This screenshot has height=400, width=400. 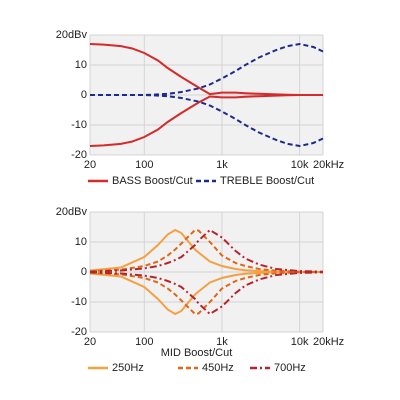 What do you see at coordinates (152, 181) in the screenshot?
I see `legend-label: BASS Boost/Cut` at bounding box center [152, 181].